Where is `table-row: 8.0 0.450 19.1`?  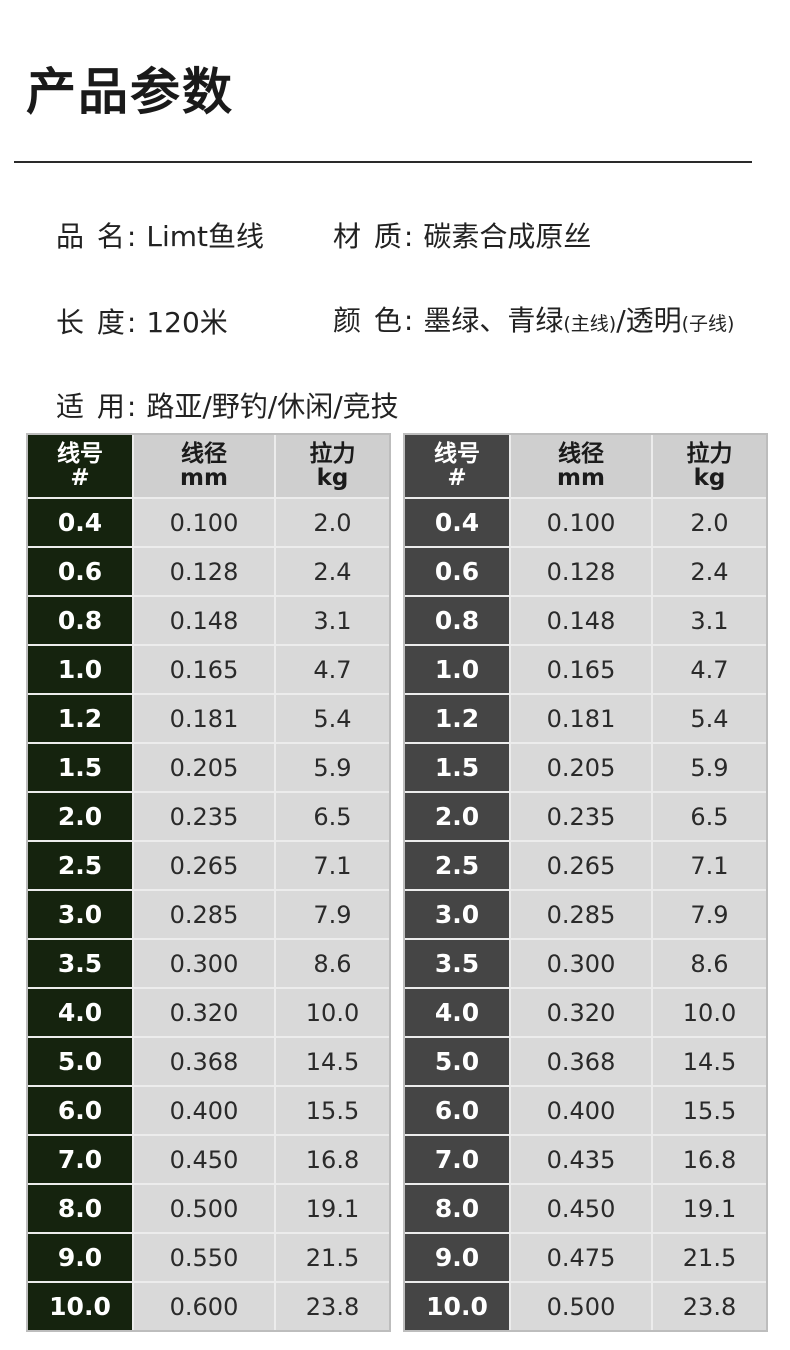
table-row: 8.0 0.450 19.1 is located at coordinates (585, 1209).